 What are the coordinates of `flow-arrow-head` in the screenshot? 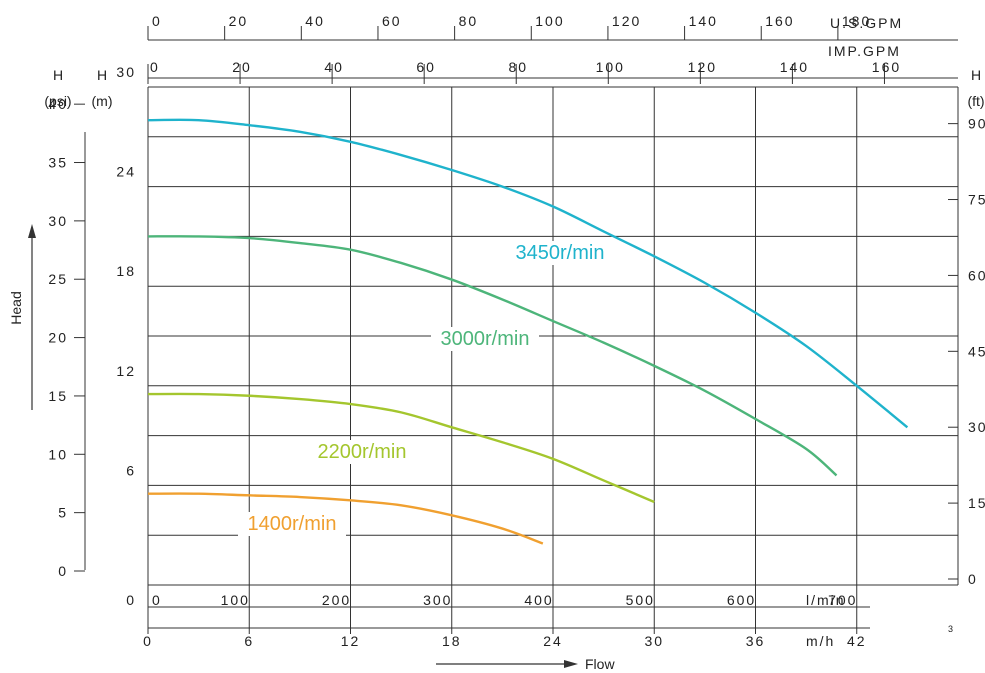 It's located at (571, 664).